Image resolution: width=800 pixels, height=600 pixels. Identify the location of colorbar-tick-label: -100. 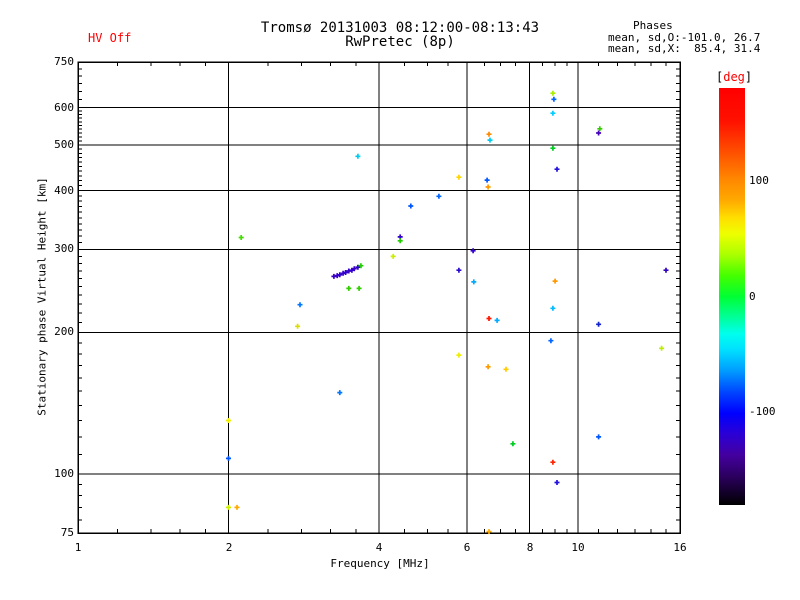
(762, 411).